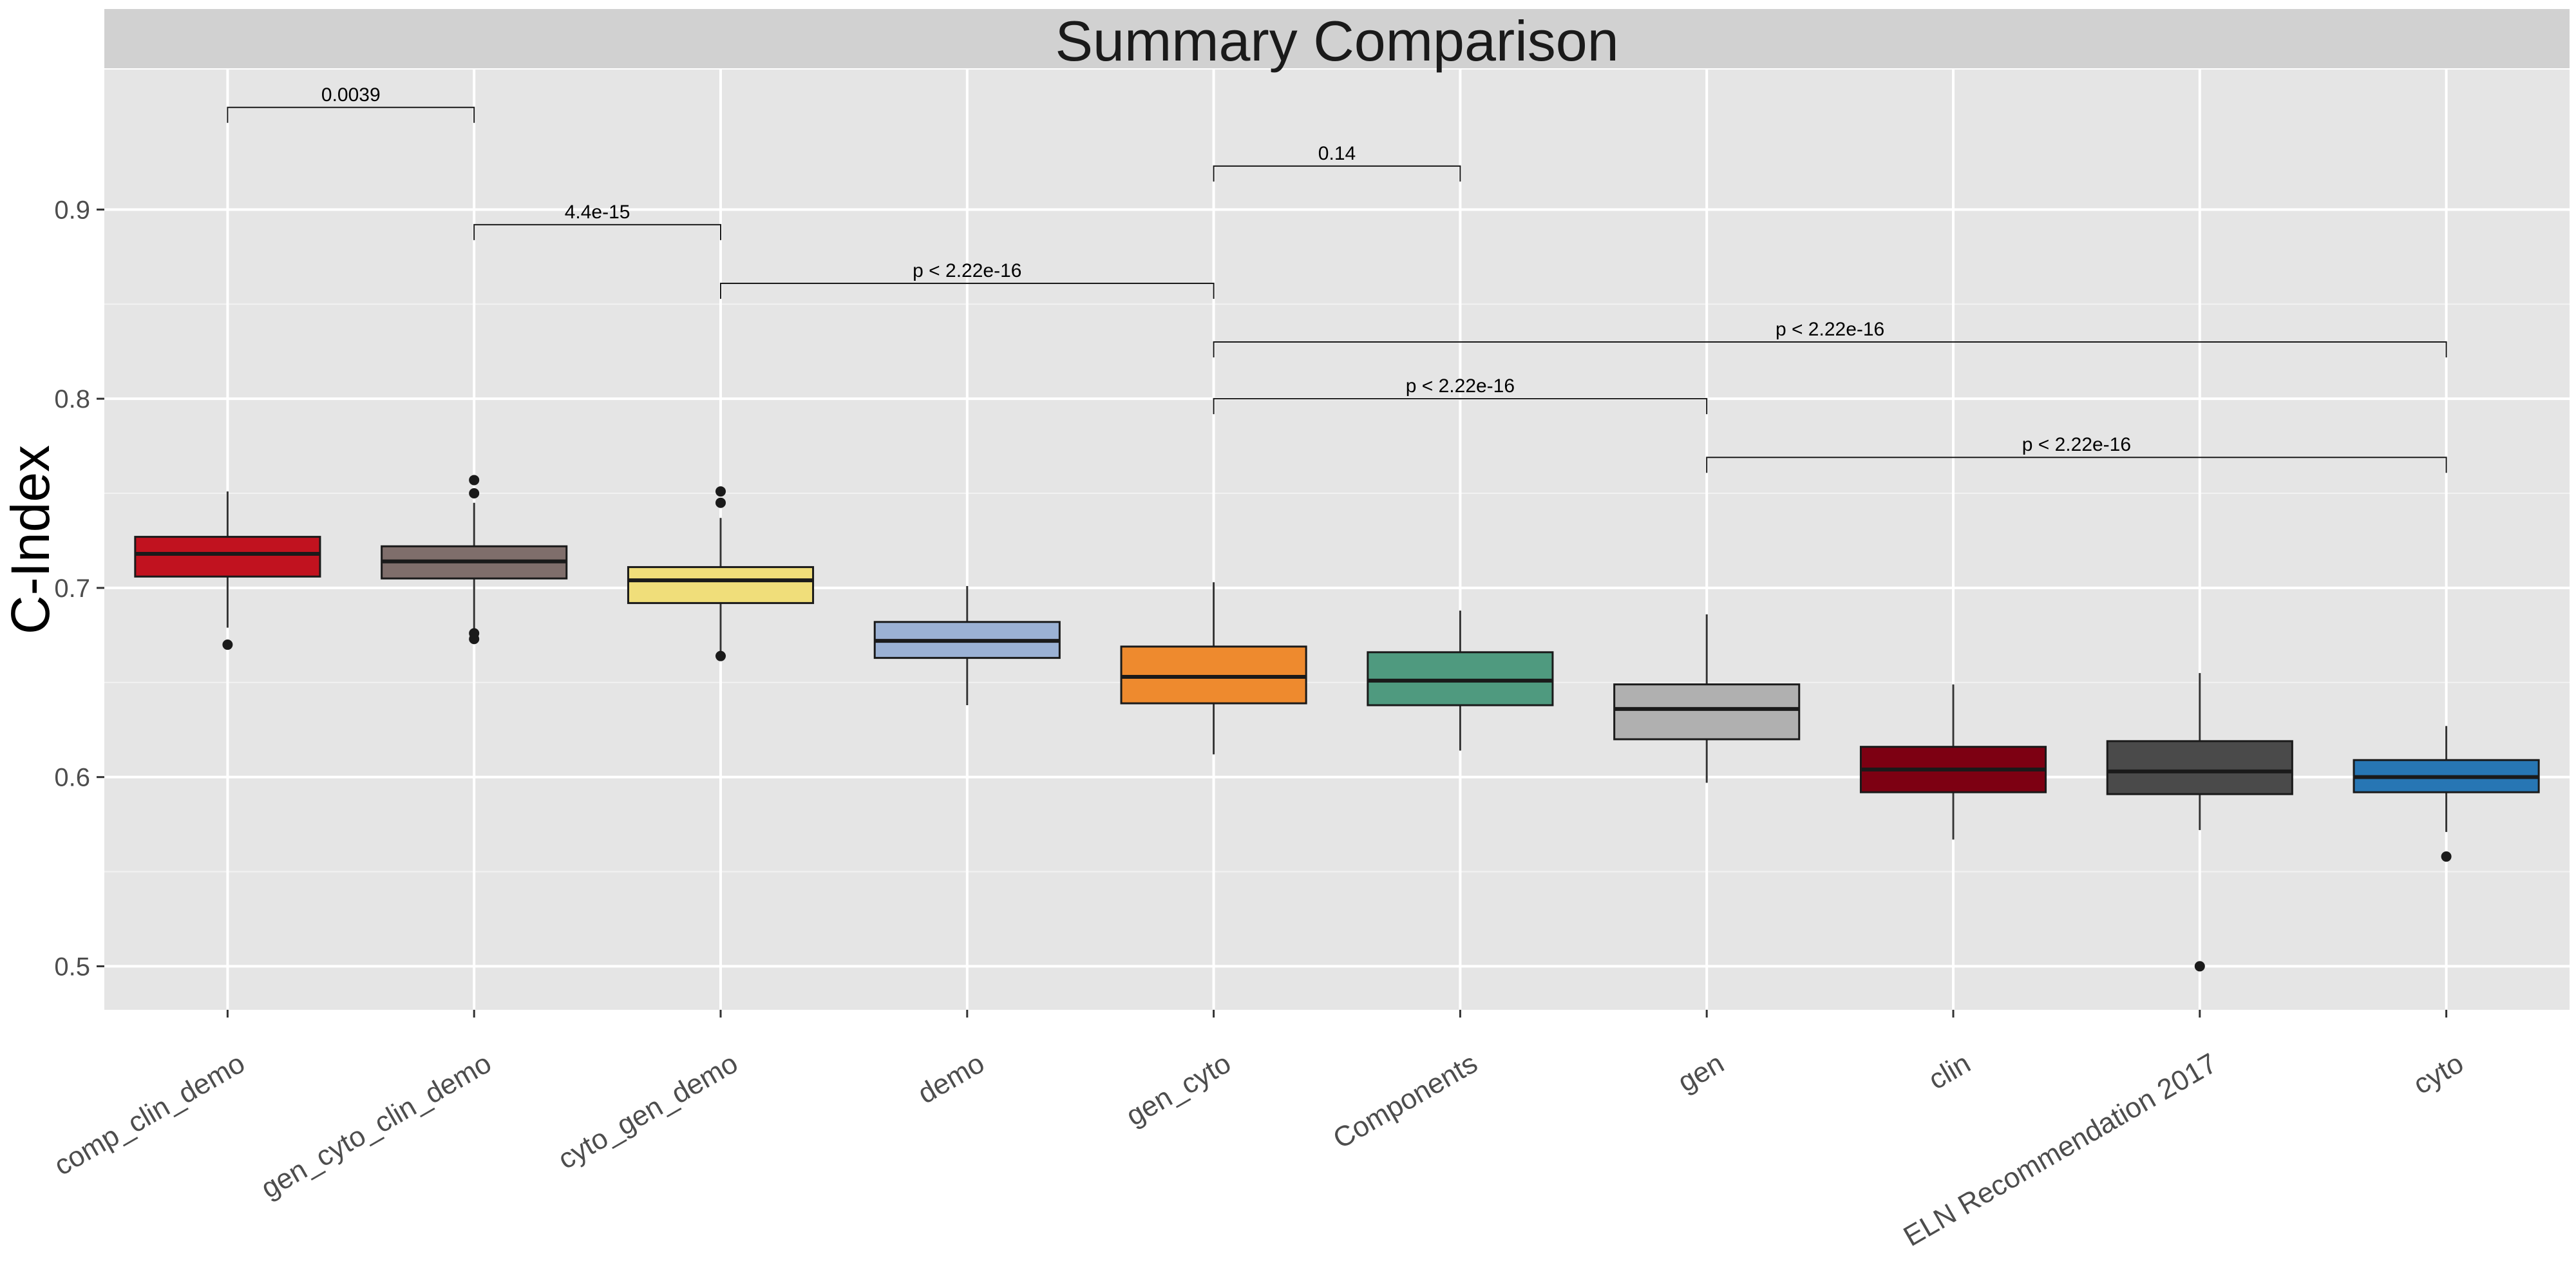  What do you see at coordinates (30, 539) in the screenshot?
I see `y-axis-label: C-Index` at bounding box center [30, 539].